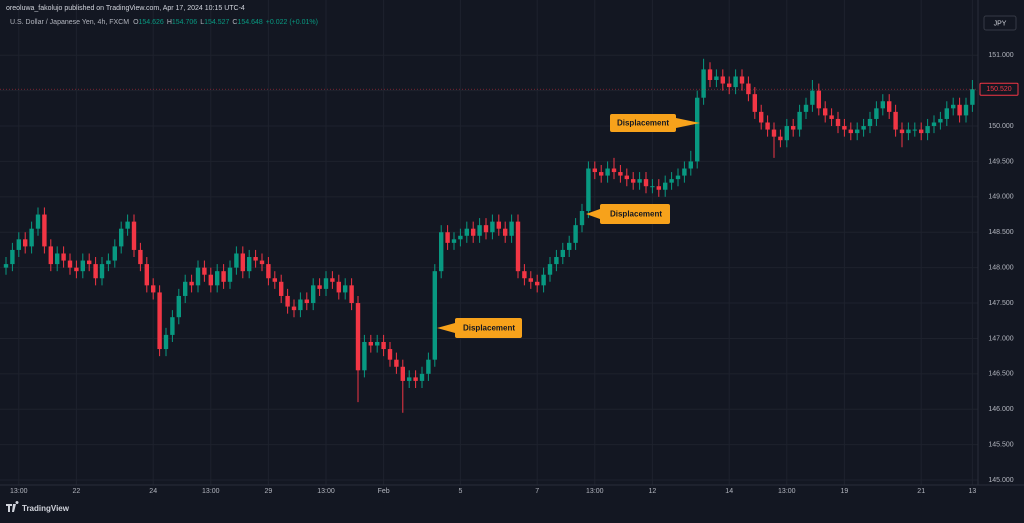  What do you see at coordinates (184, 22) in the screenshot?
I see `info-value: 154.706` at bounding box center [184, 22].